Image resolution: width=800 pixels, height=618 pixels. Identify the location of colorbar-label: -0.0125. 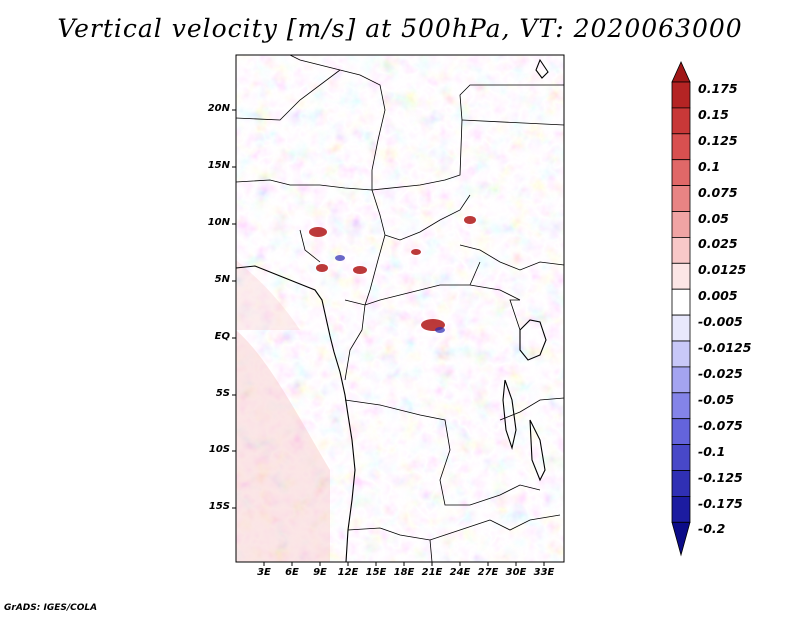
(725, 347).